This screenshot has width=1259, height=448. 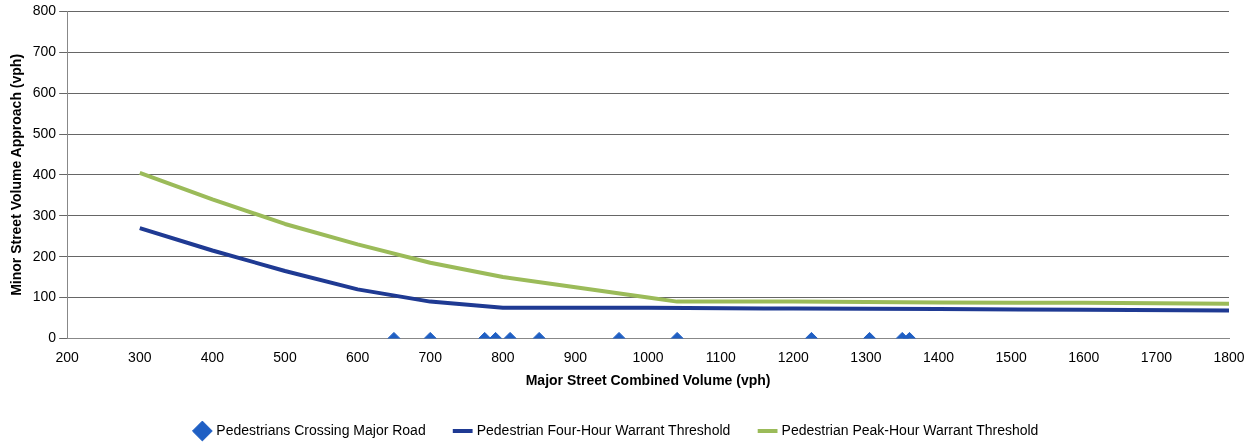 I want to click on y-tick-label: 200, so click(x=44, y=255).